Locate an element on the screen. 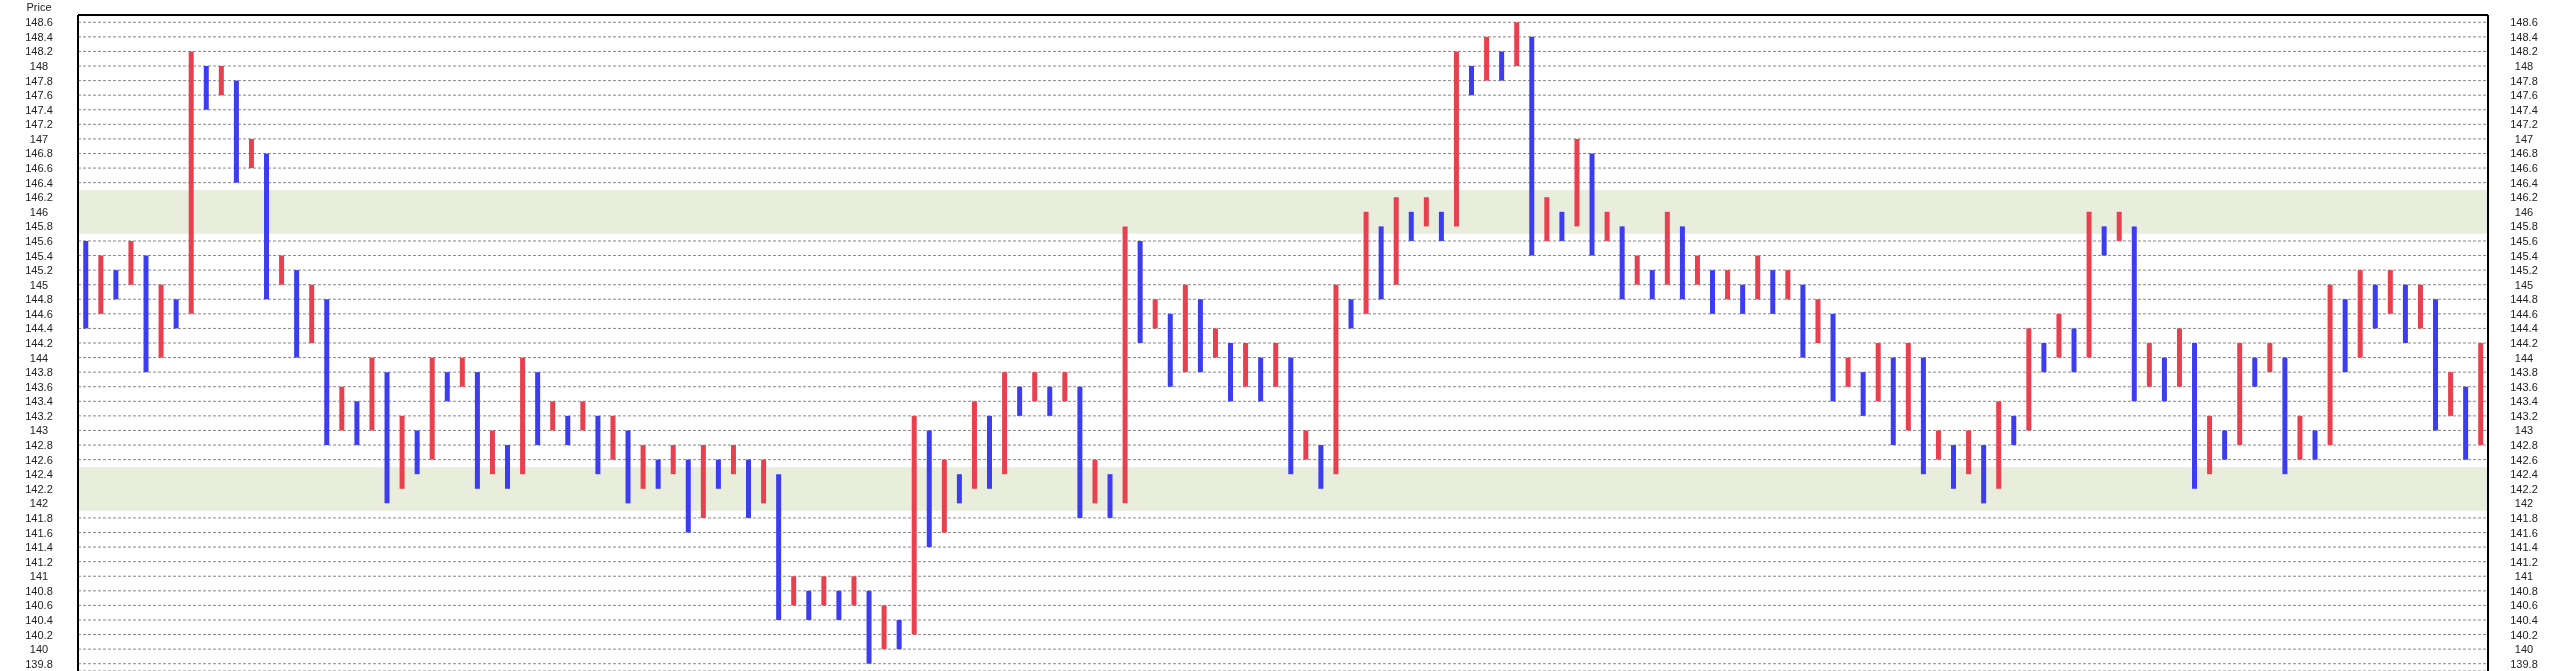 Image resolution: width=2560 pixels, height=671 pixels. y2-tick-label: 146.2 is located at coordinates (2524, 197).